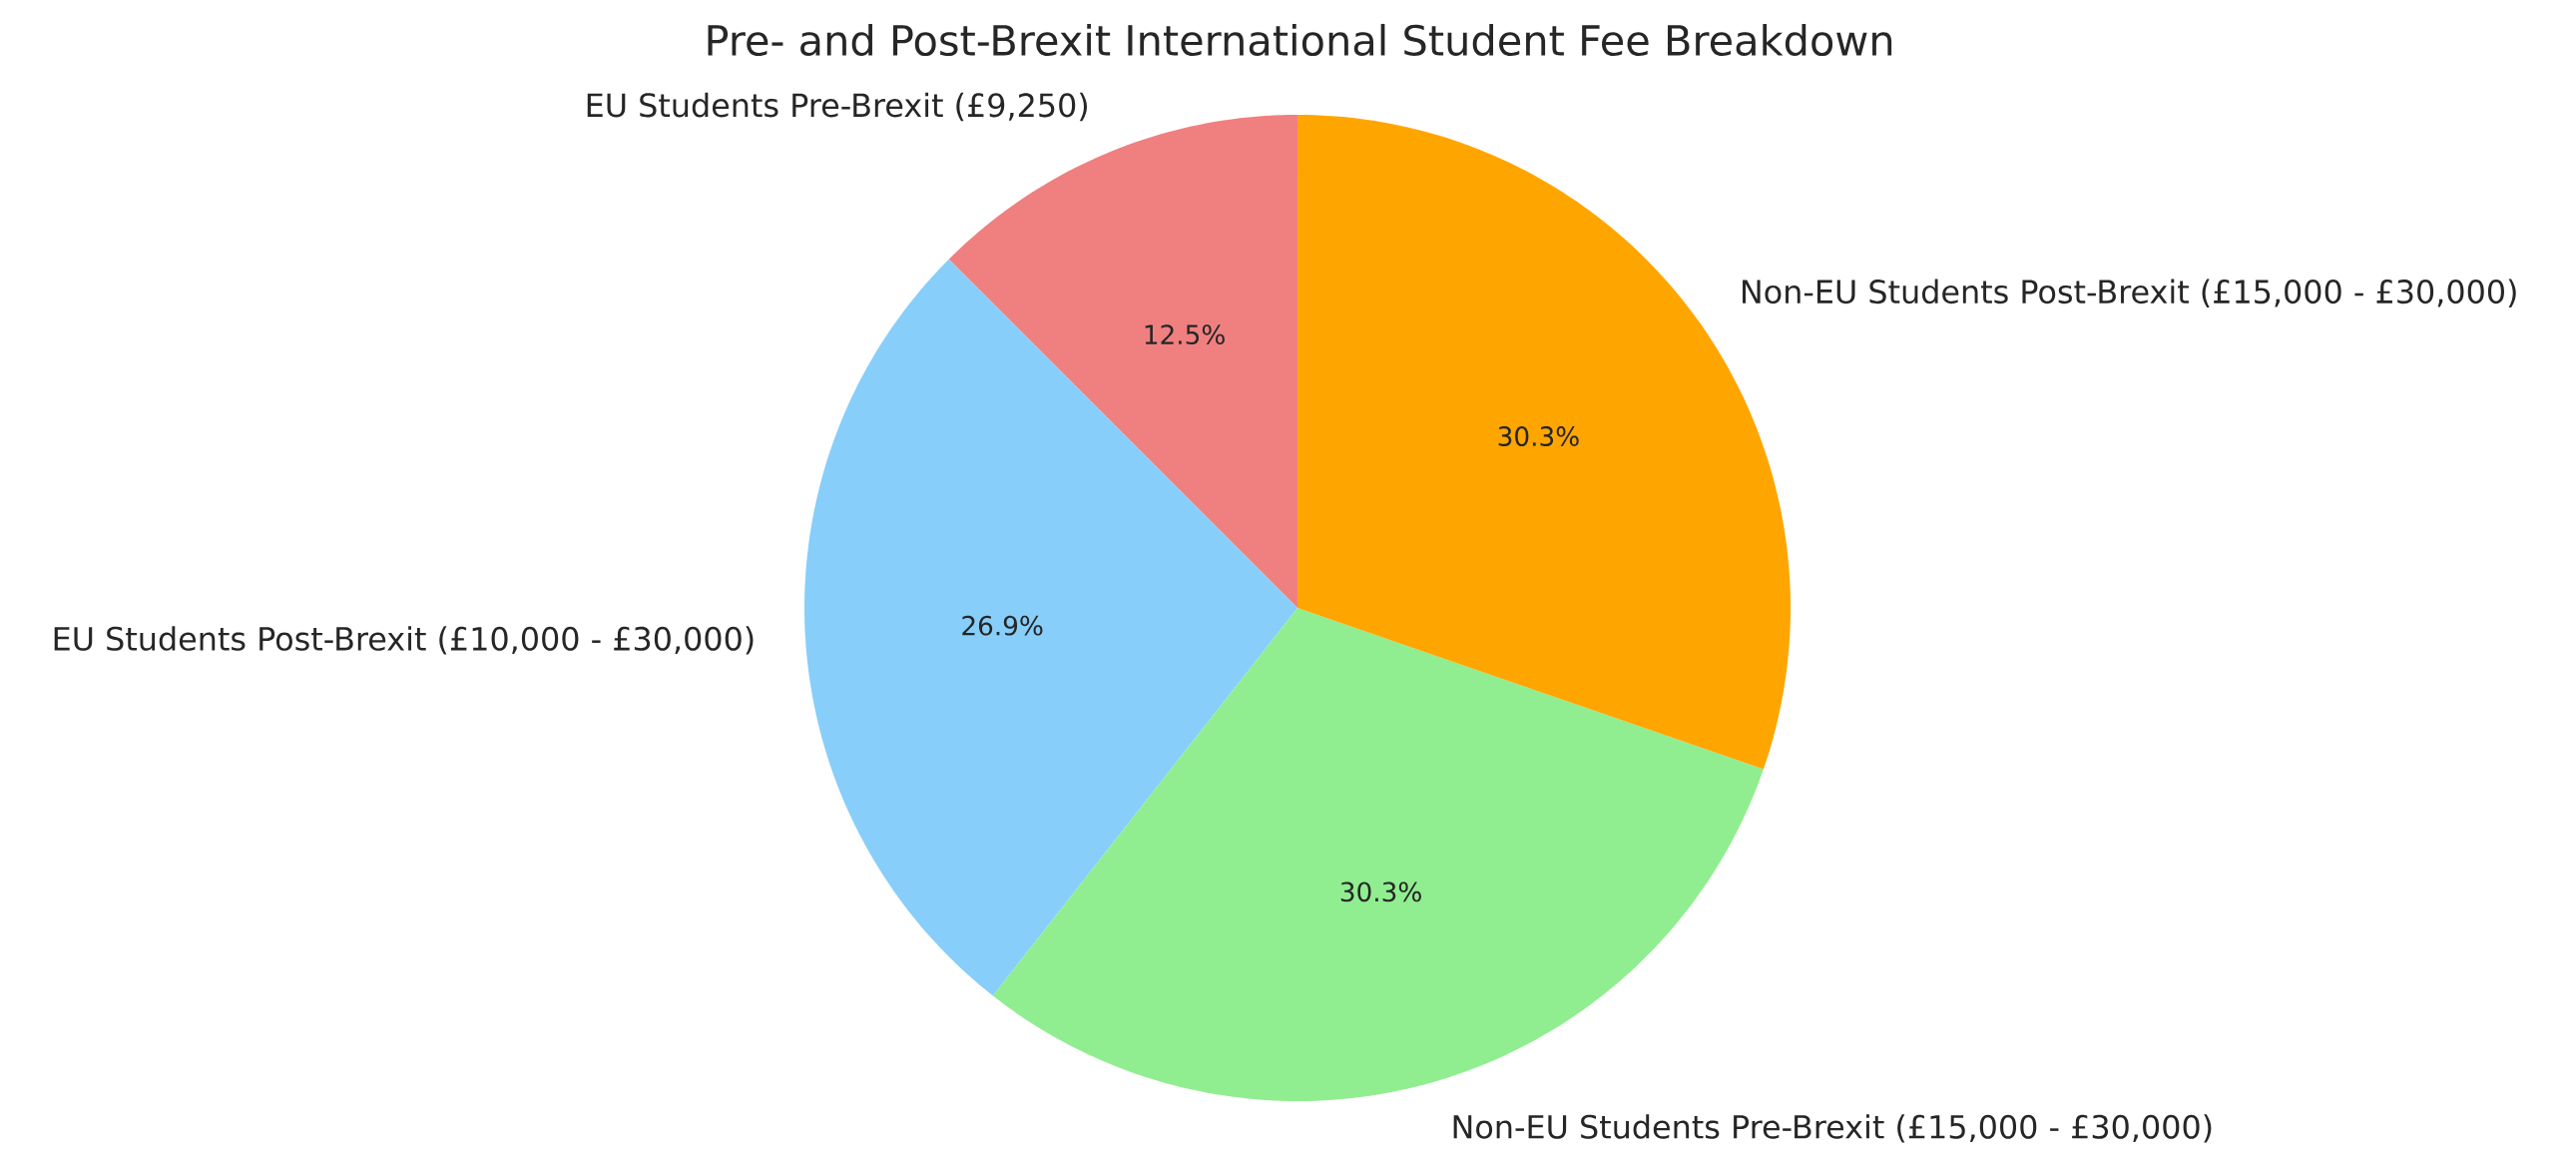 The image size is (2576, 1166). What do you see at coordinates (837, 107) in the screenshot?
I see `slice-label: EU Students Pre-Brexit (£9,250)` at bounding box center [837, 107].